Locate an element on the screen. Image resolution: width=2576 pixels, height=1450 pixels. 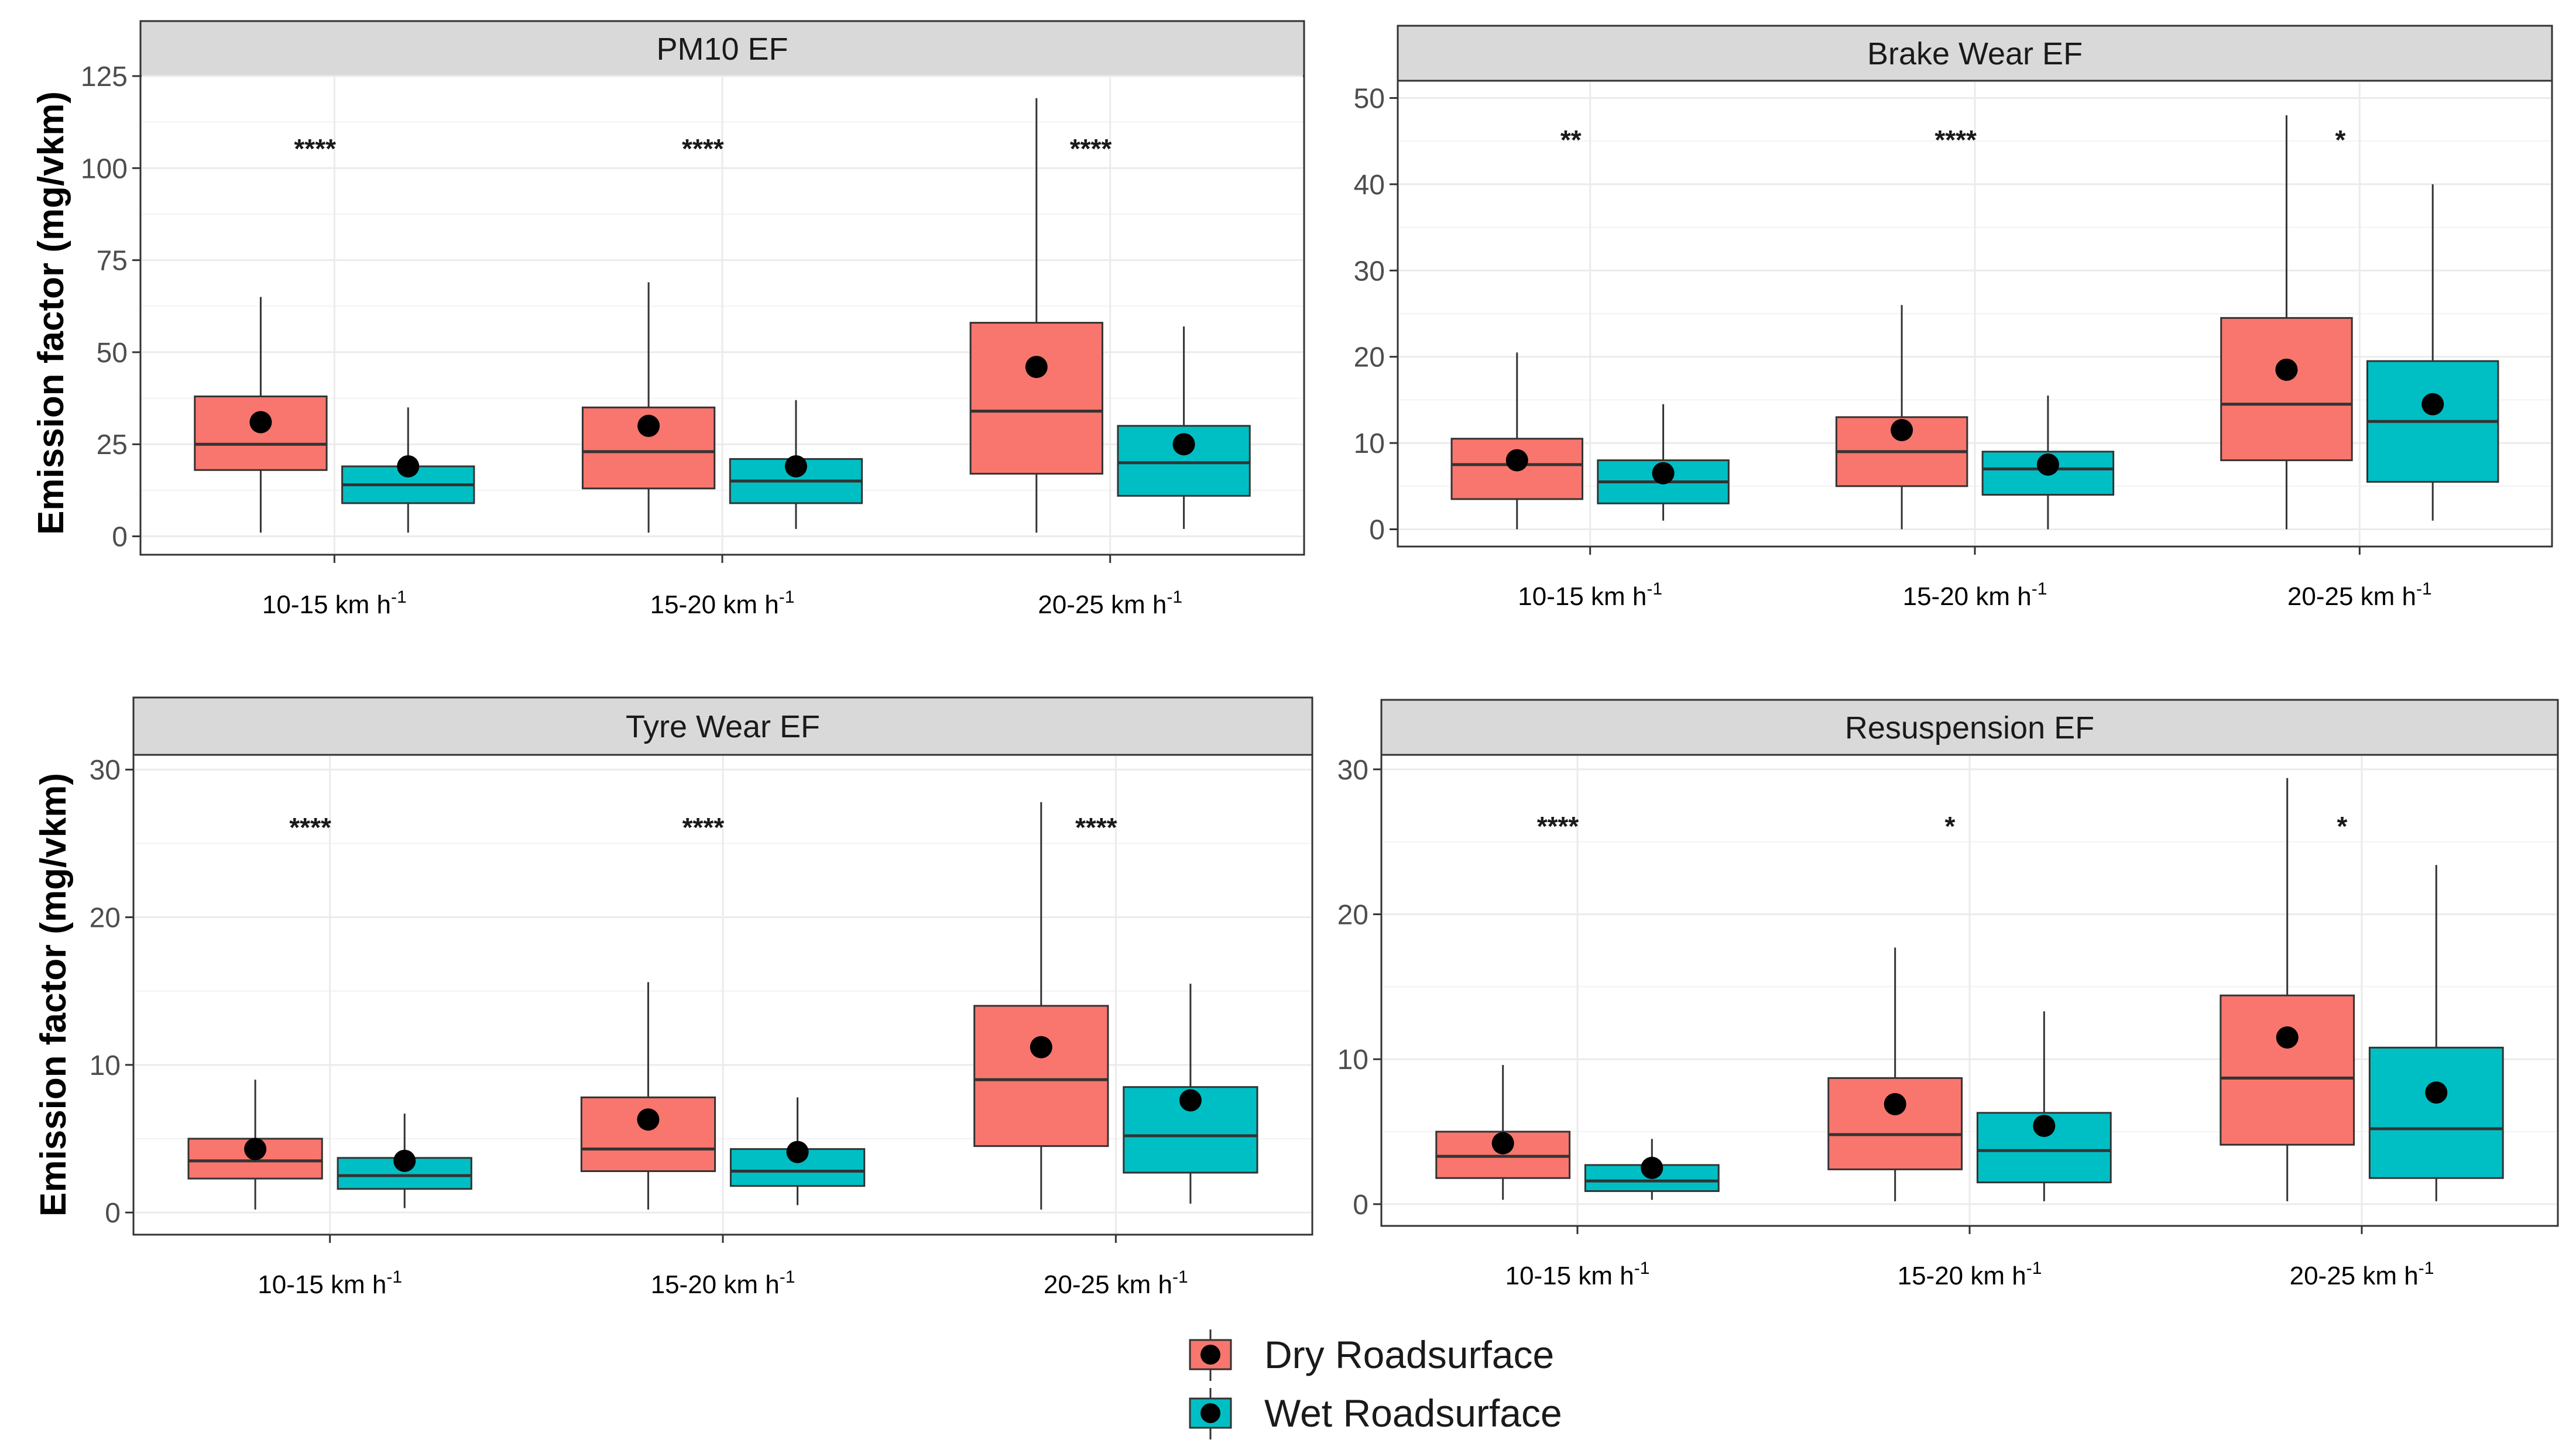
facet-title: Brake Wear EF is located at coordinates (1975, 53).